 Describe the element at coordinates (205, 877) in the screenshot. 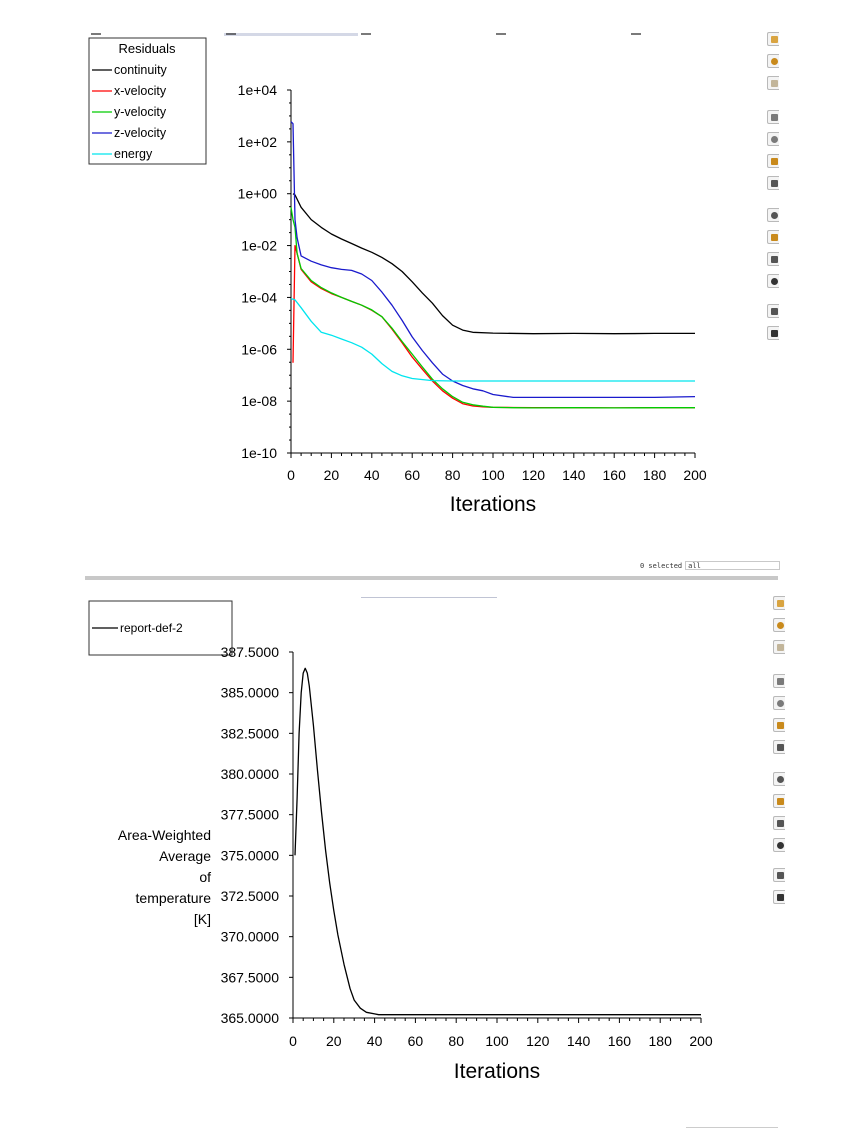

I see `y-axis-label-line: of` at that location.